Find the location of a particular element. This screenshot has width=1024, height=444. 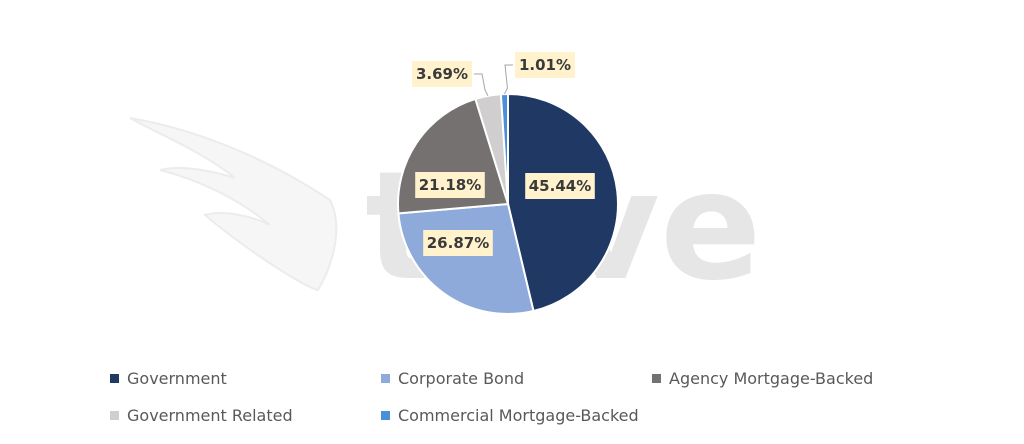

data-label-agency-mortgage-backed: 21.18% is located at coordinates (450, 185).